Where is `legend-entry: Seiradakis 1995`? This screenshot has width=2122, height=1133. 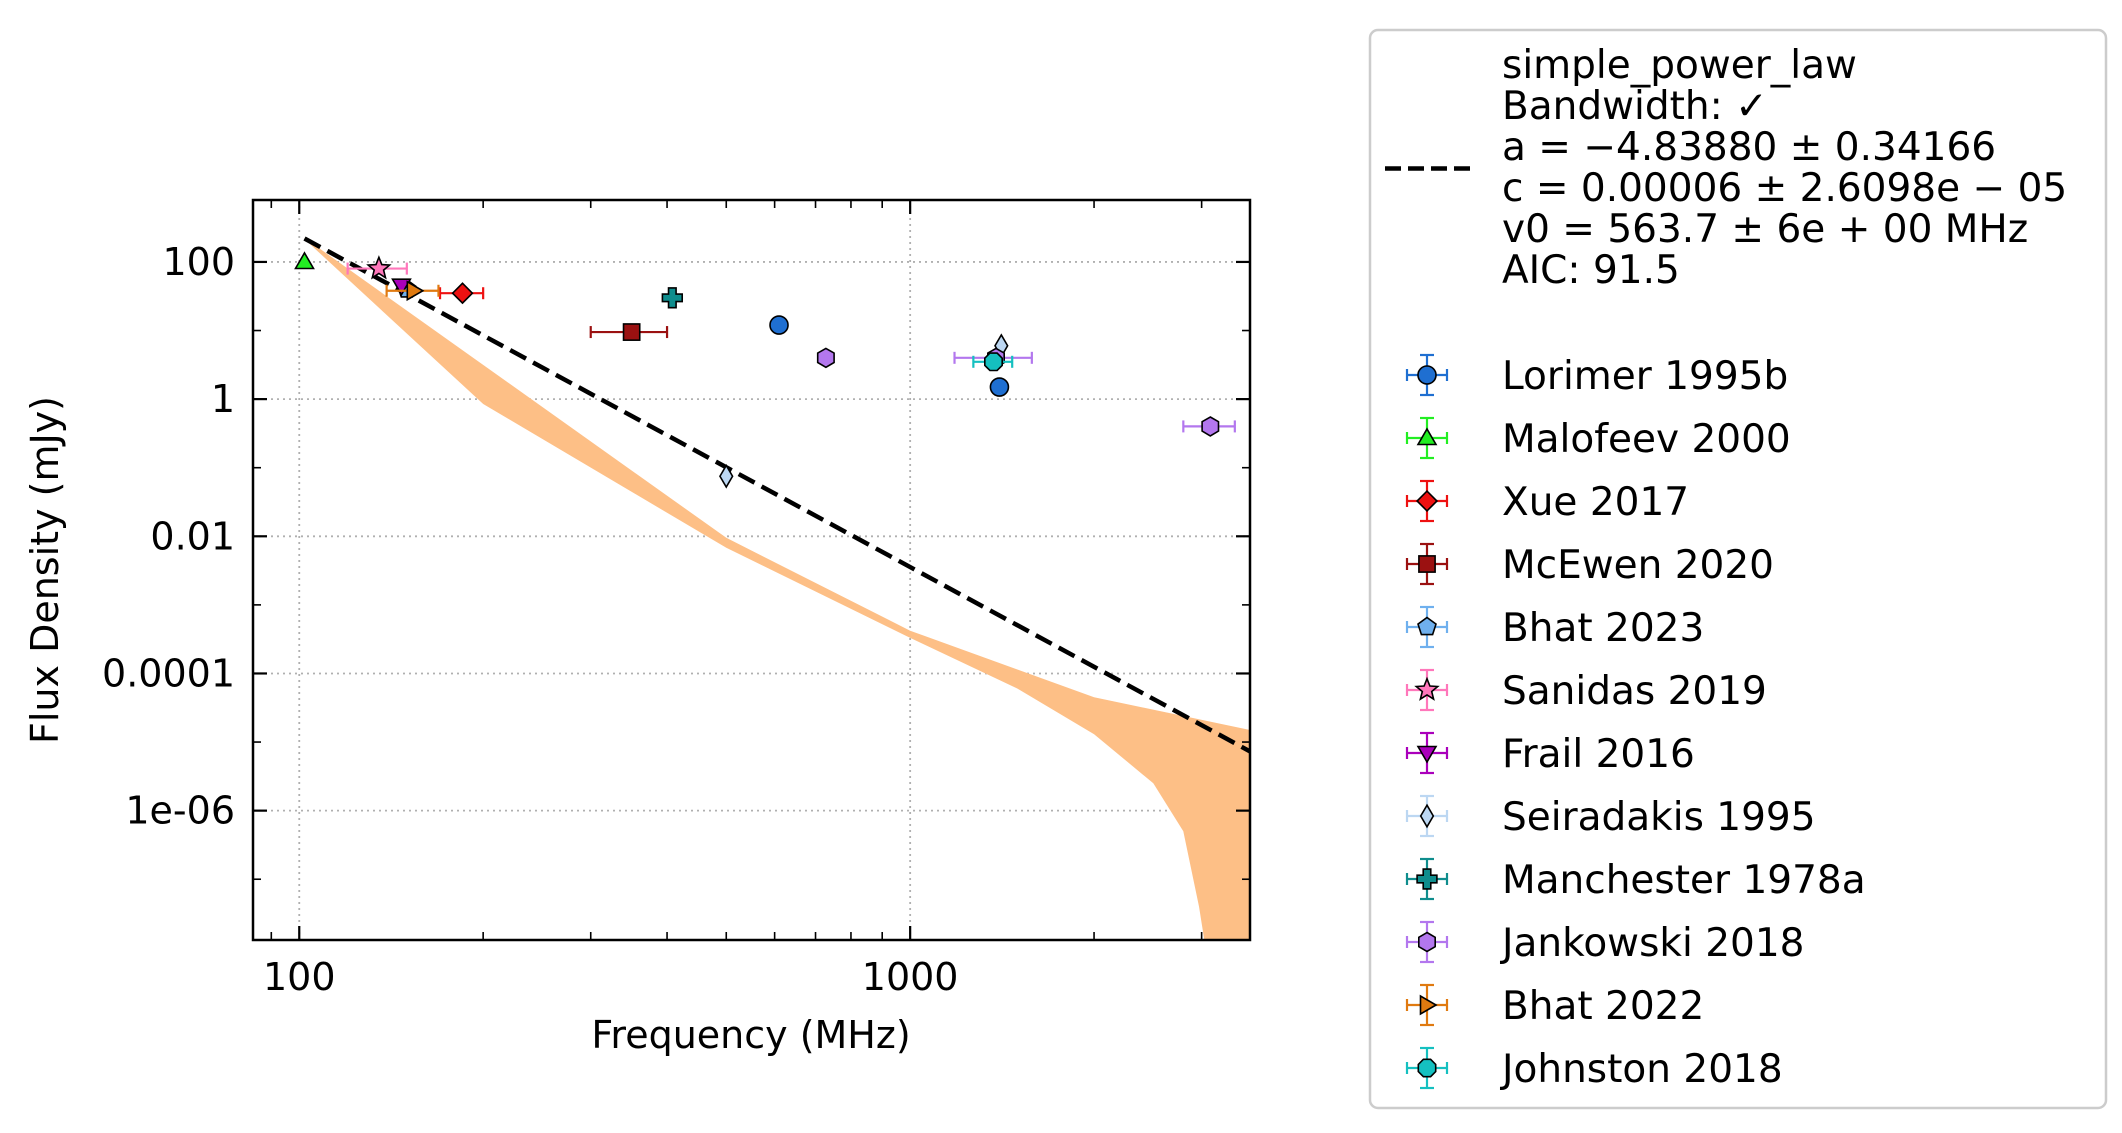
legend-entry: Seiradakis 1995 is located at coordinates (1610, 817).